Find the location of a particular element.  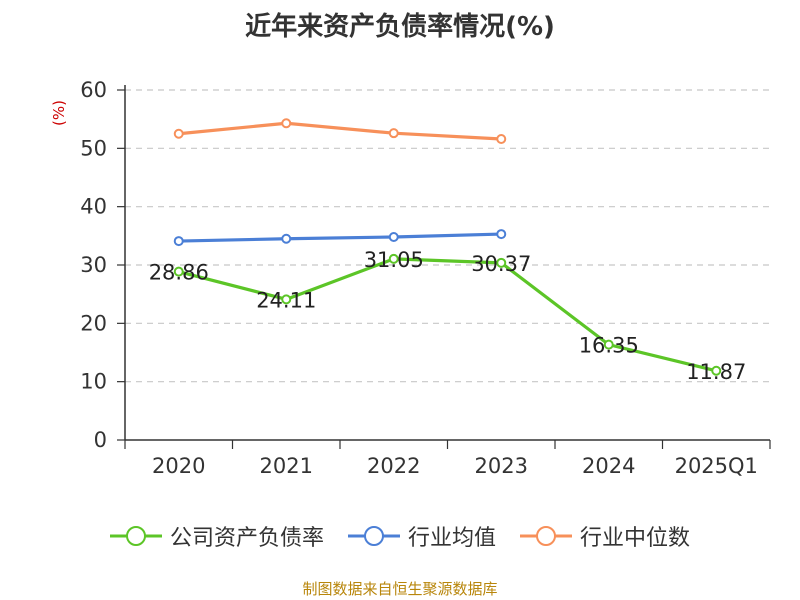

data-label: 16.35 is located at coordinates (609, 346).